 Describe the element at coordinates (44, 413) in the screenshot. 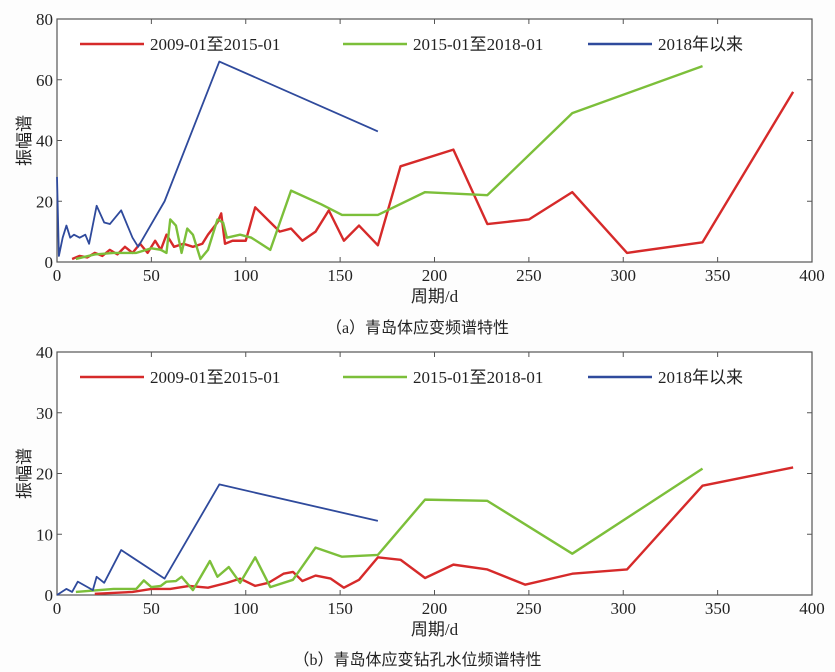

I see `y-tick-label: 30` at that location.